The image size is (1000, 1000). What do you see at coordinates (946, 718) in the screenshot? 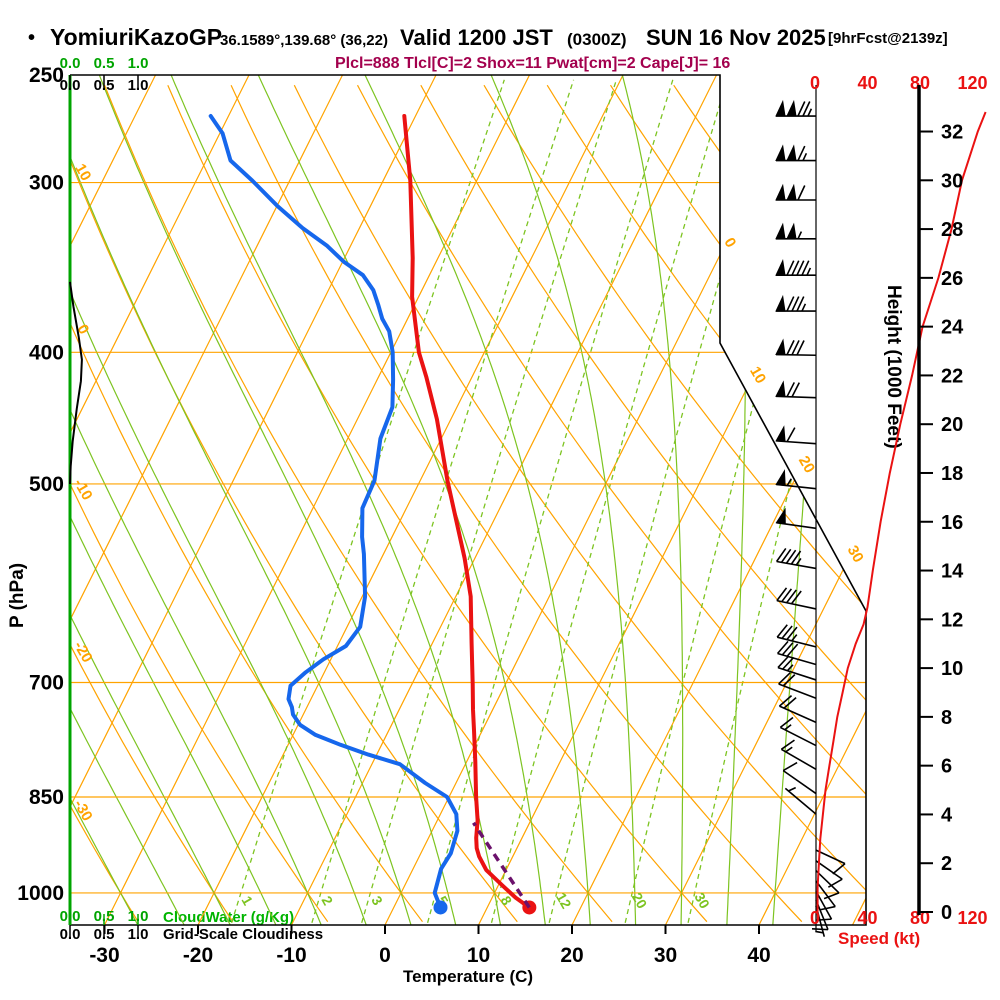
I see `svg-text: 8` at bounding box center [946, 718].